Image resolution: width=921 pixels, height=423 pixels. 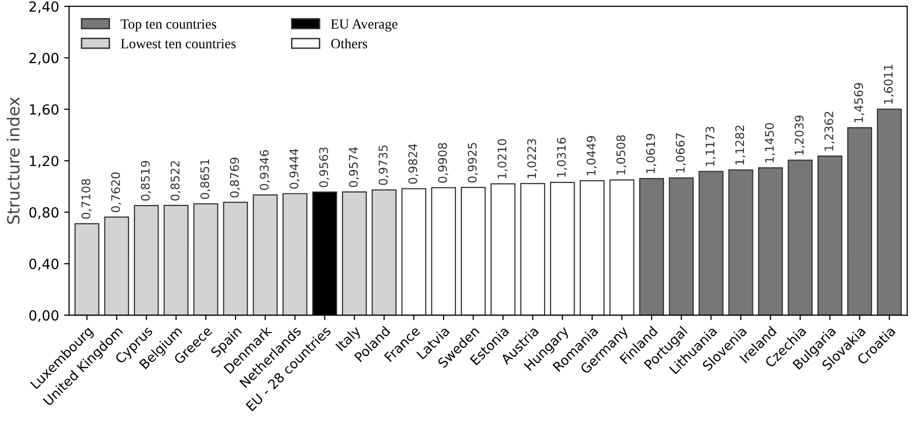 What do you see at coordinates (413, 164) in the screenshot?
I see `data-label: 0,9824` at bounding box center [413, 164].